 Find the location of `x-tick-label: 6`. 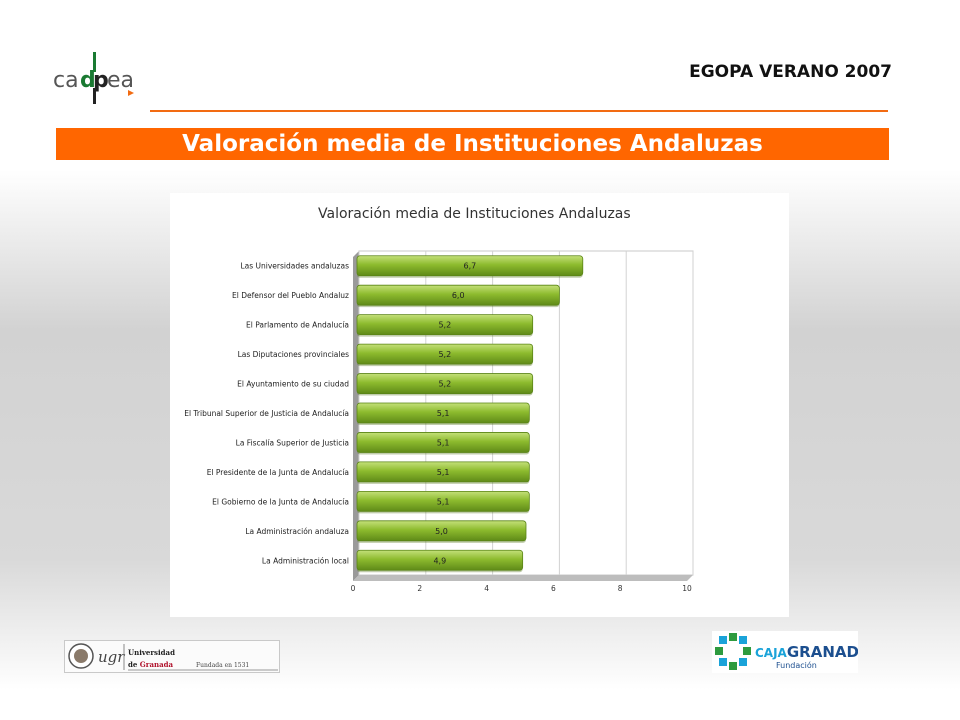

x-tick-label: 6 is located at coordinates (553, 588).